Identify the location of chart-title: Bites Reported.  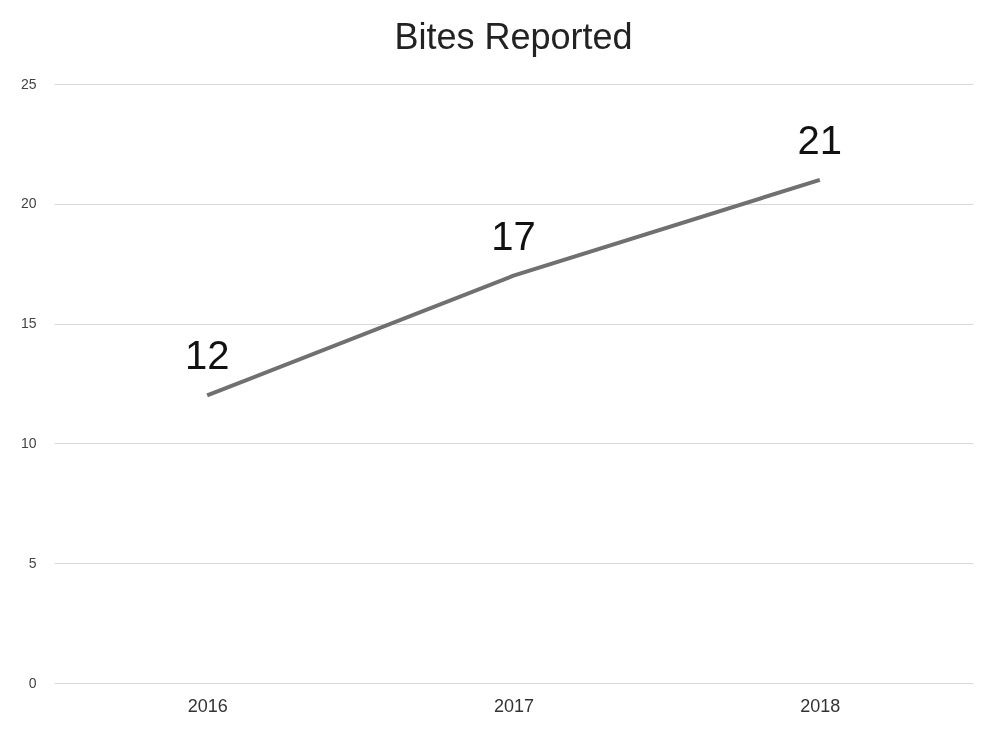
(513, 36).